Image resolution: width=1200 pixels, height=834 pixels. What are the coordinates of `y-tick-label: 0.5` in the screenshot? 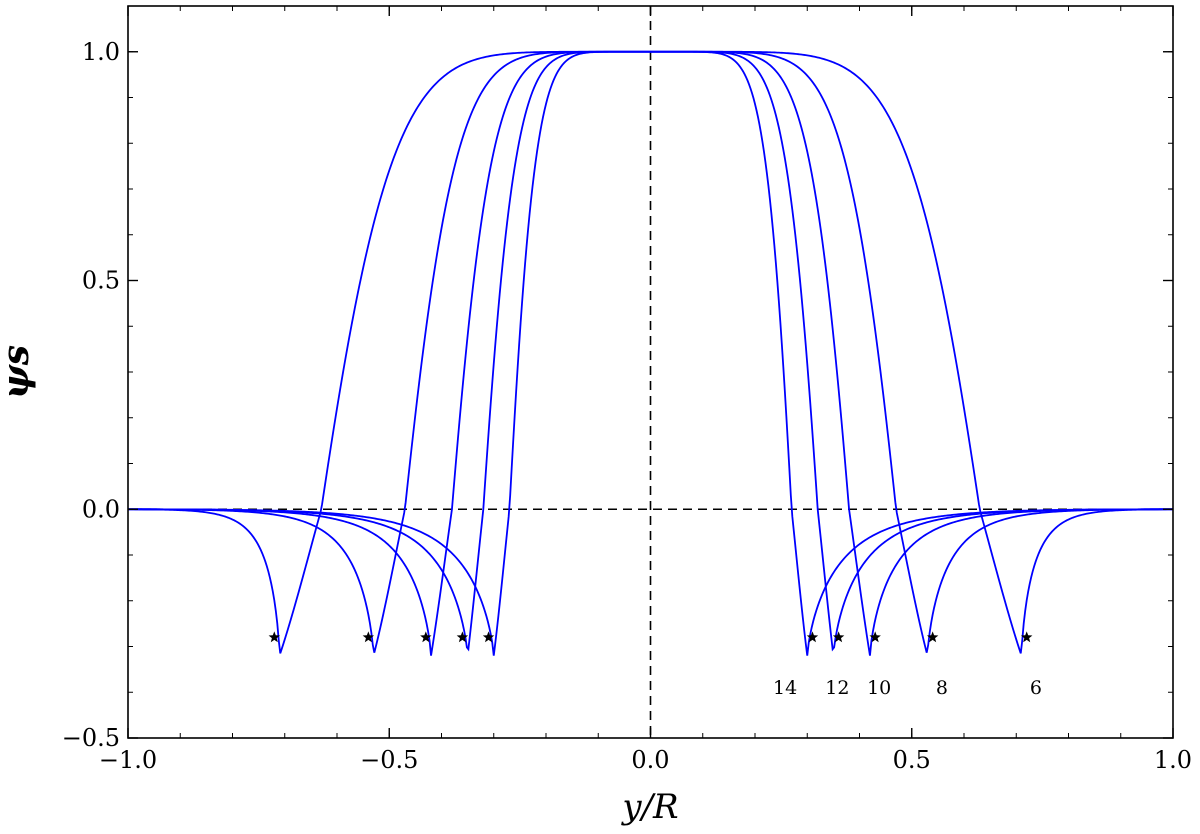 It's located at (101, 281).